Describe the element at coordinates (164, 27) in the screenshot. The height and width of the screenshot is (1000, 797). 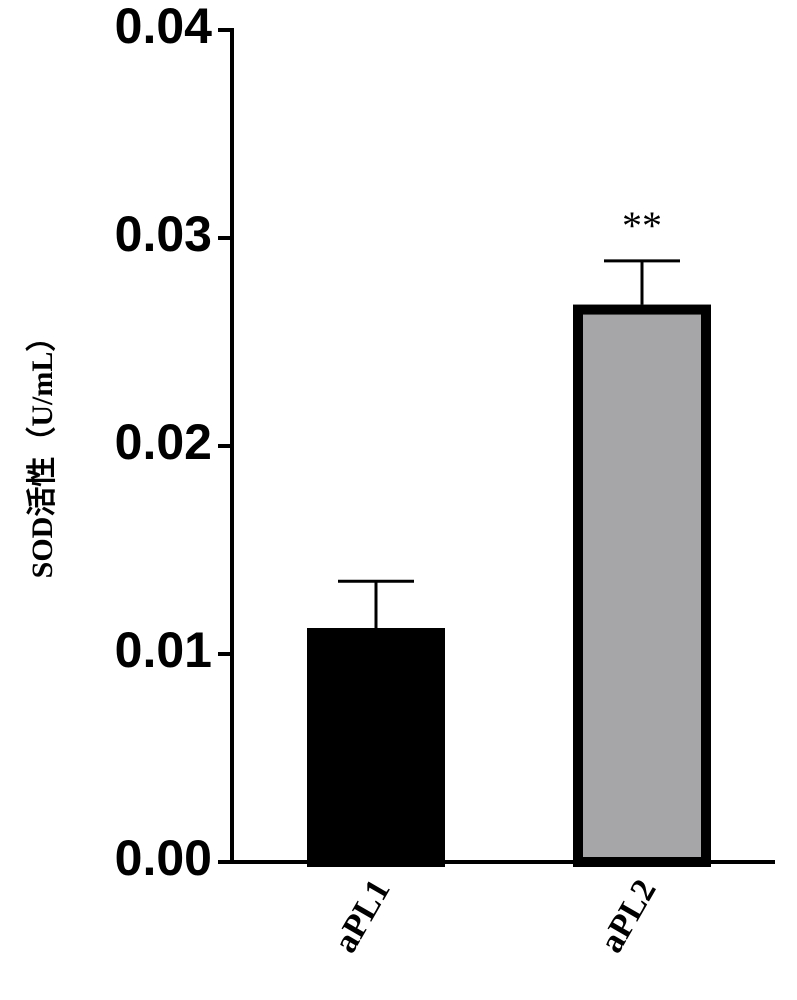
I see `y-tick-label: 0.04` at that location.